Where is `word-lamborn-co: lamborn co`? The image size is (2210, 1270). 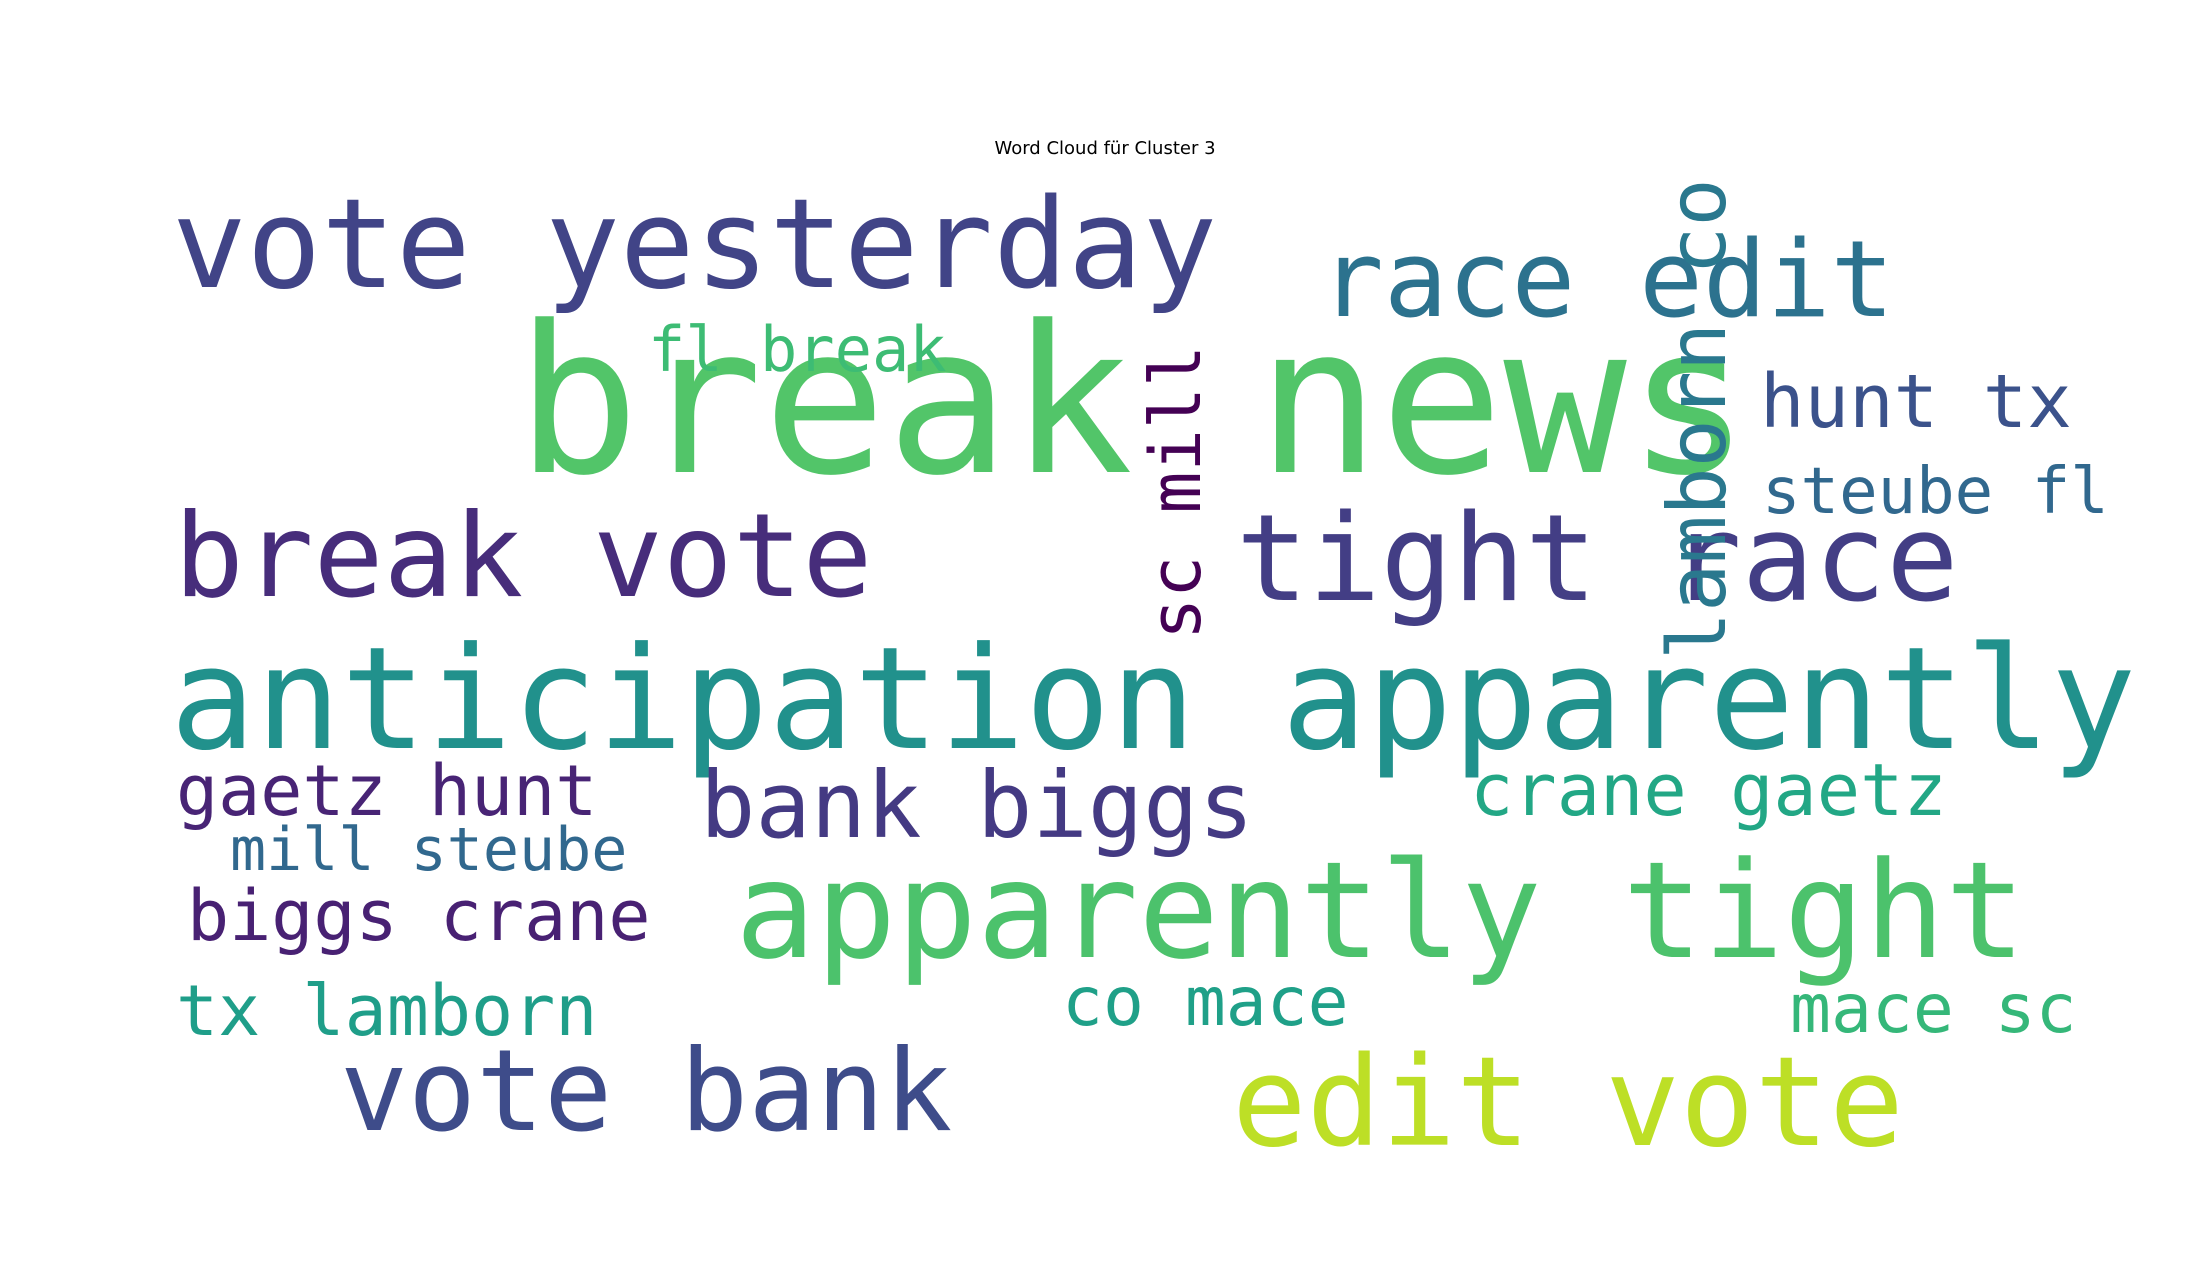 word-lamborn-co: lamborn co is located at coordinates (1697, 419).